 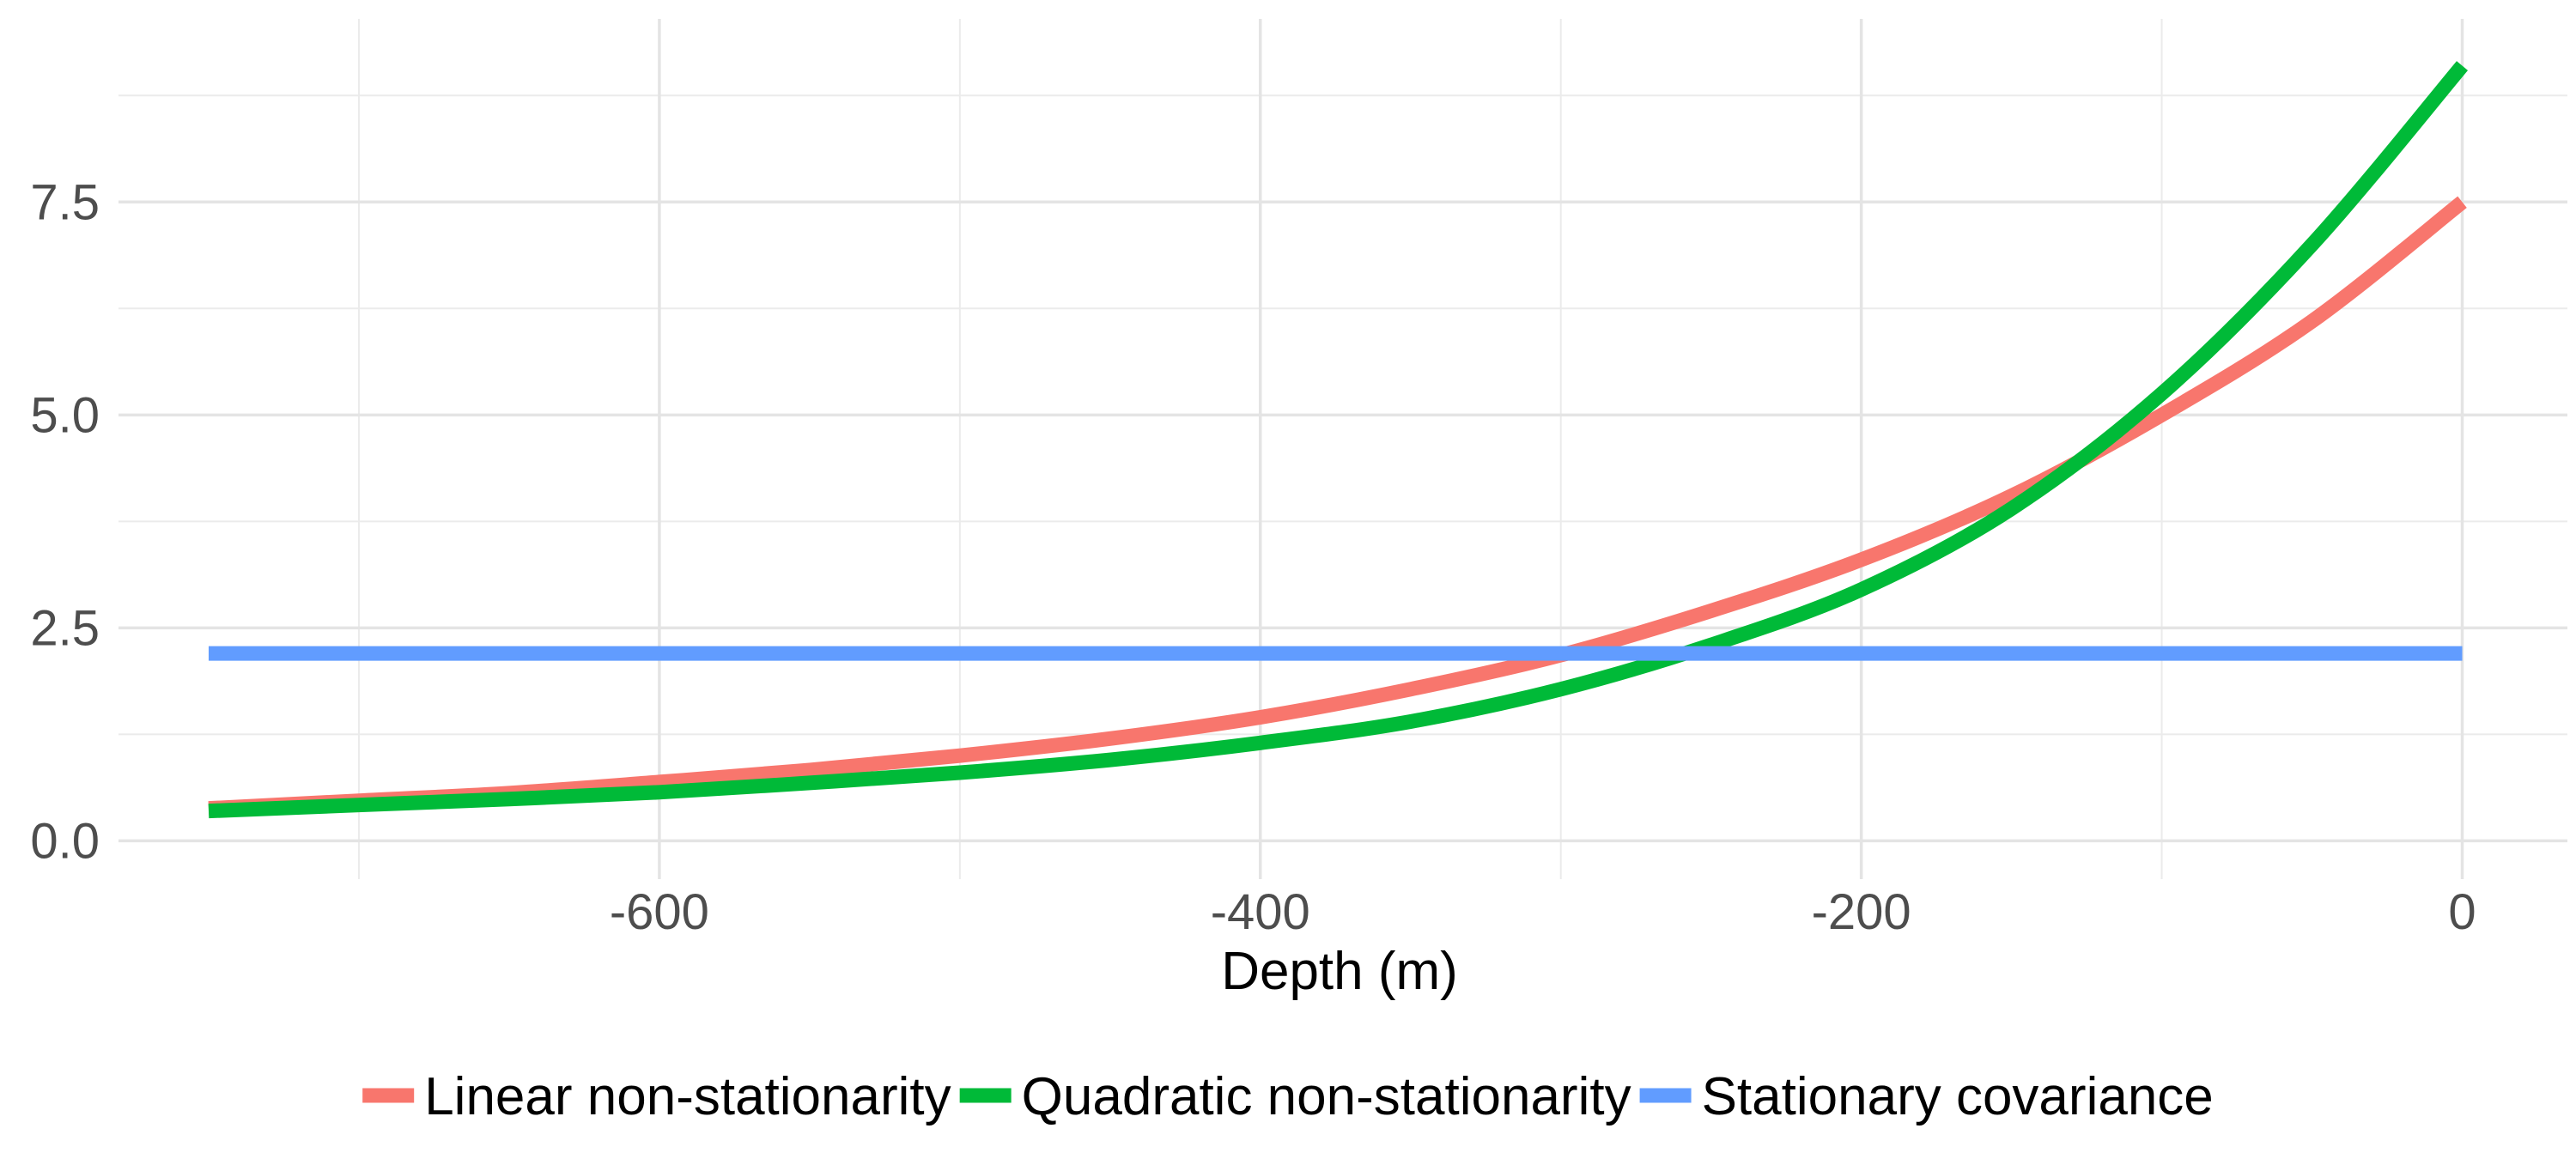 I want to click on y-tick-label: 2.5, so click(x=65, y=628).